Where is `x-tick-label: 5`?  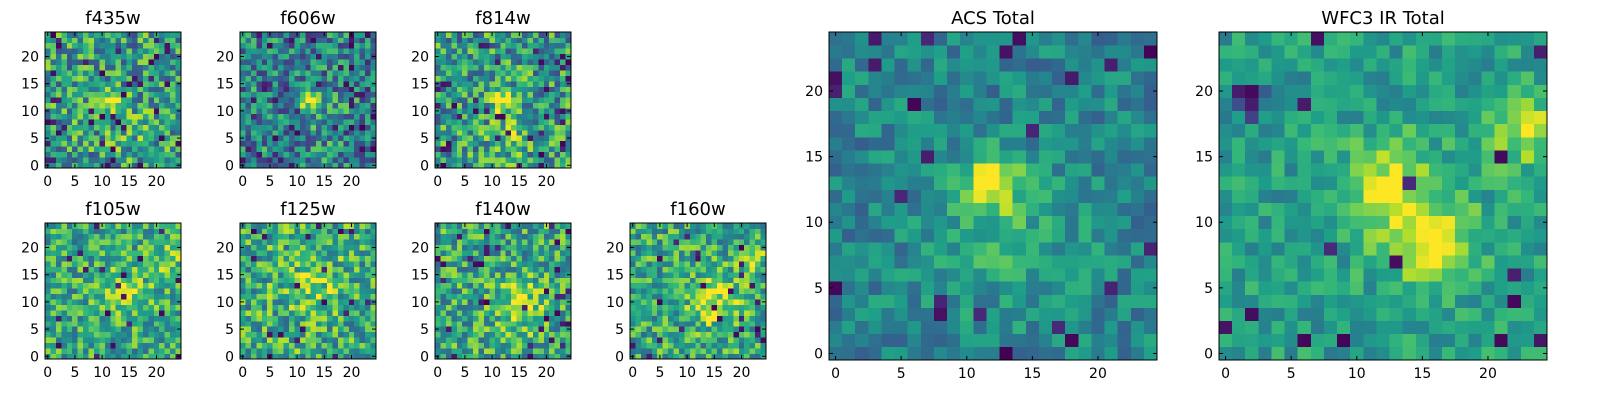
x-tick-label: 5 is located at coordinates (464, 373).